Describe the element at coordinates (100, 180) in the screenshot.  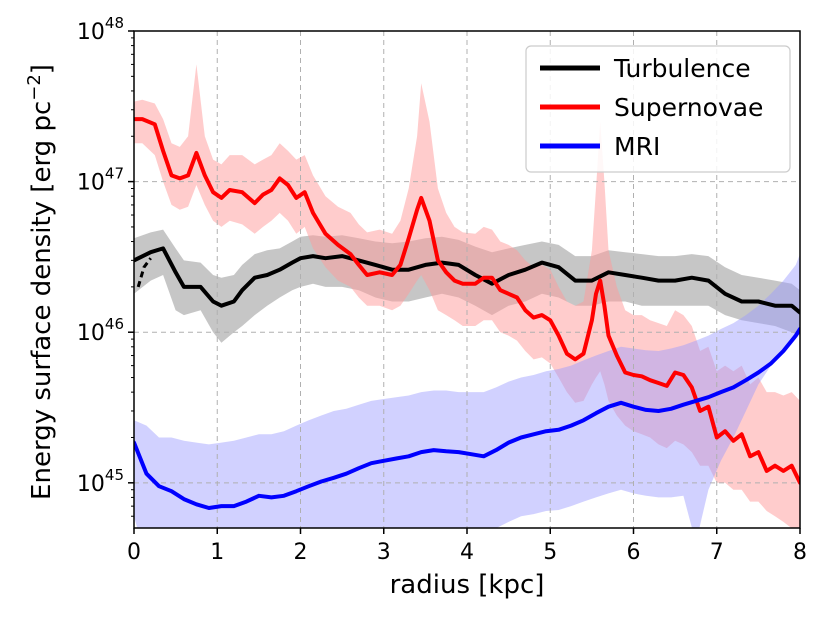
I see `y-tick-label: 1047` at that location.